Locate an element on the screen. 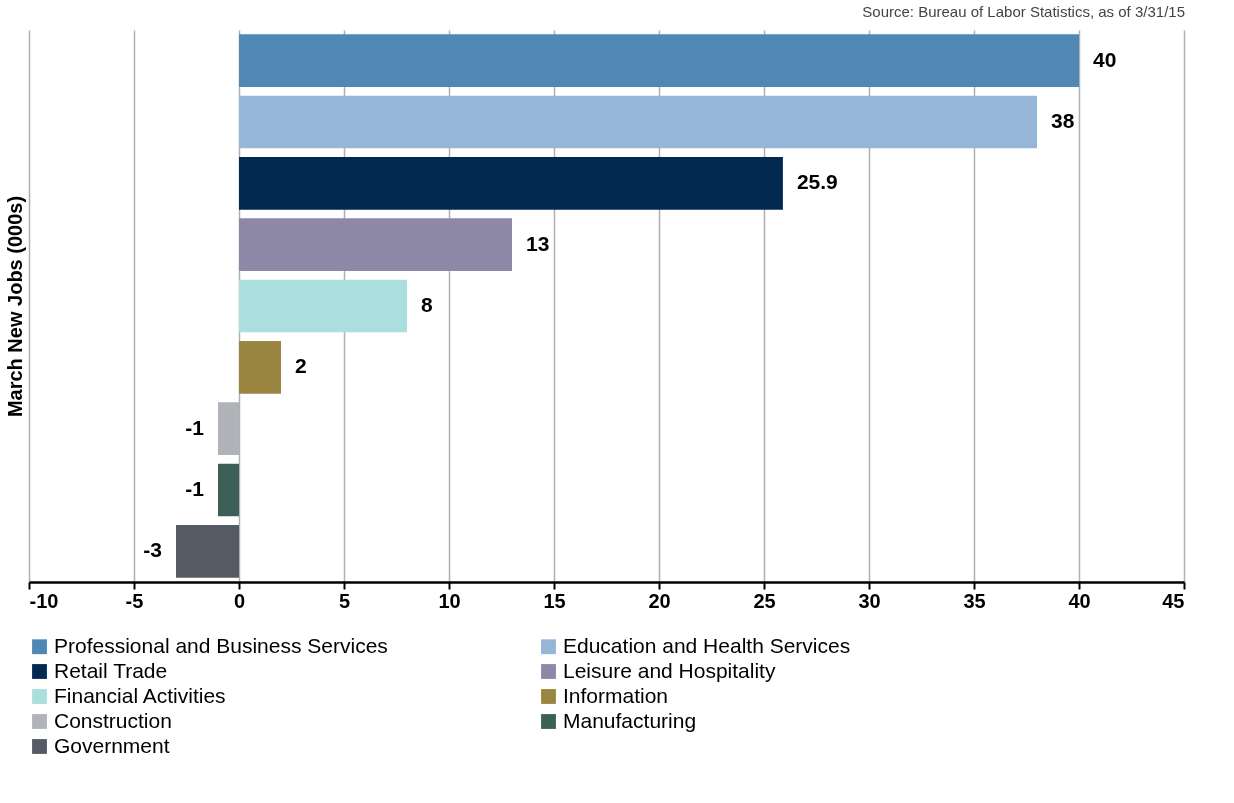 The height and width of the screenshot is (803, 1234). legend-label: Manufacturing is located at coordinates (630, 720).